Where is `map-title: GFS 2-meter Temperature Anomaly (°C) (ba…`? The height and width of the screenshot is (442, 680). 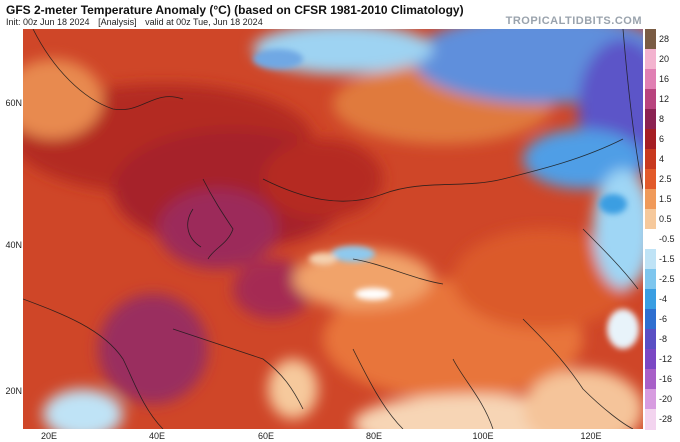
map-title: GFS 2-meter Temperature Anomaly (°C) (ba… is located at coordinates (235, 10).